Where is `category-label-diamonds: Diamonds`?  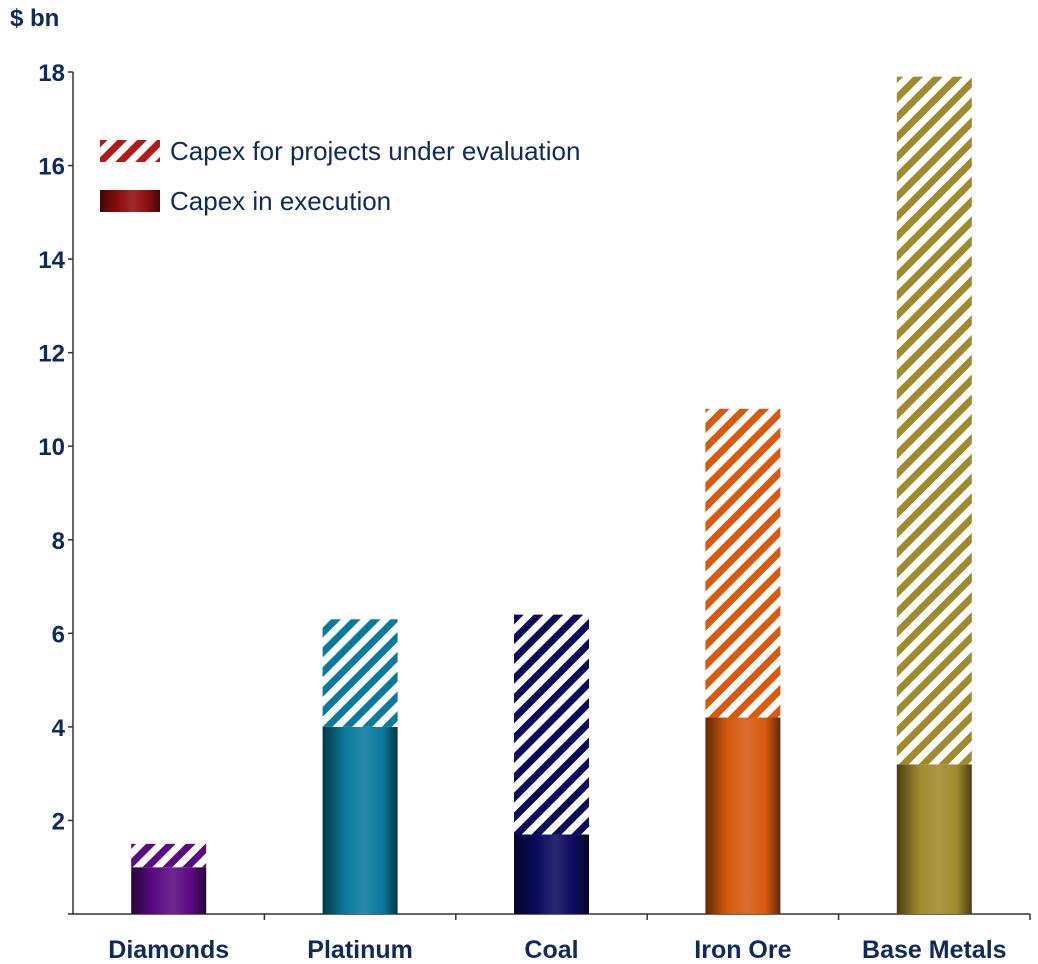 category-label-diamonds: Diamonds is located at coordinates (168, 950).